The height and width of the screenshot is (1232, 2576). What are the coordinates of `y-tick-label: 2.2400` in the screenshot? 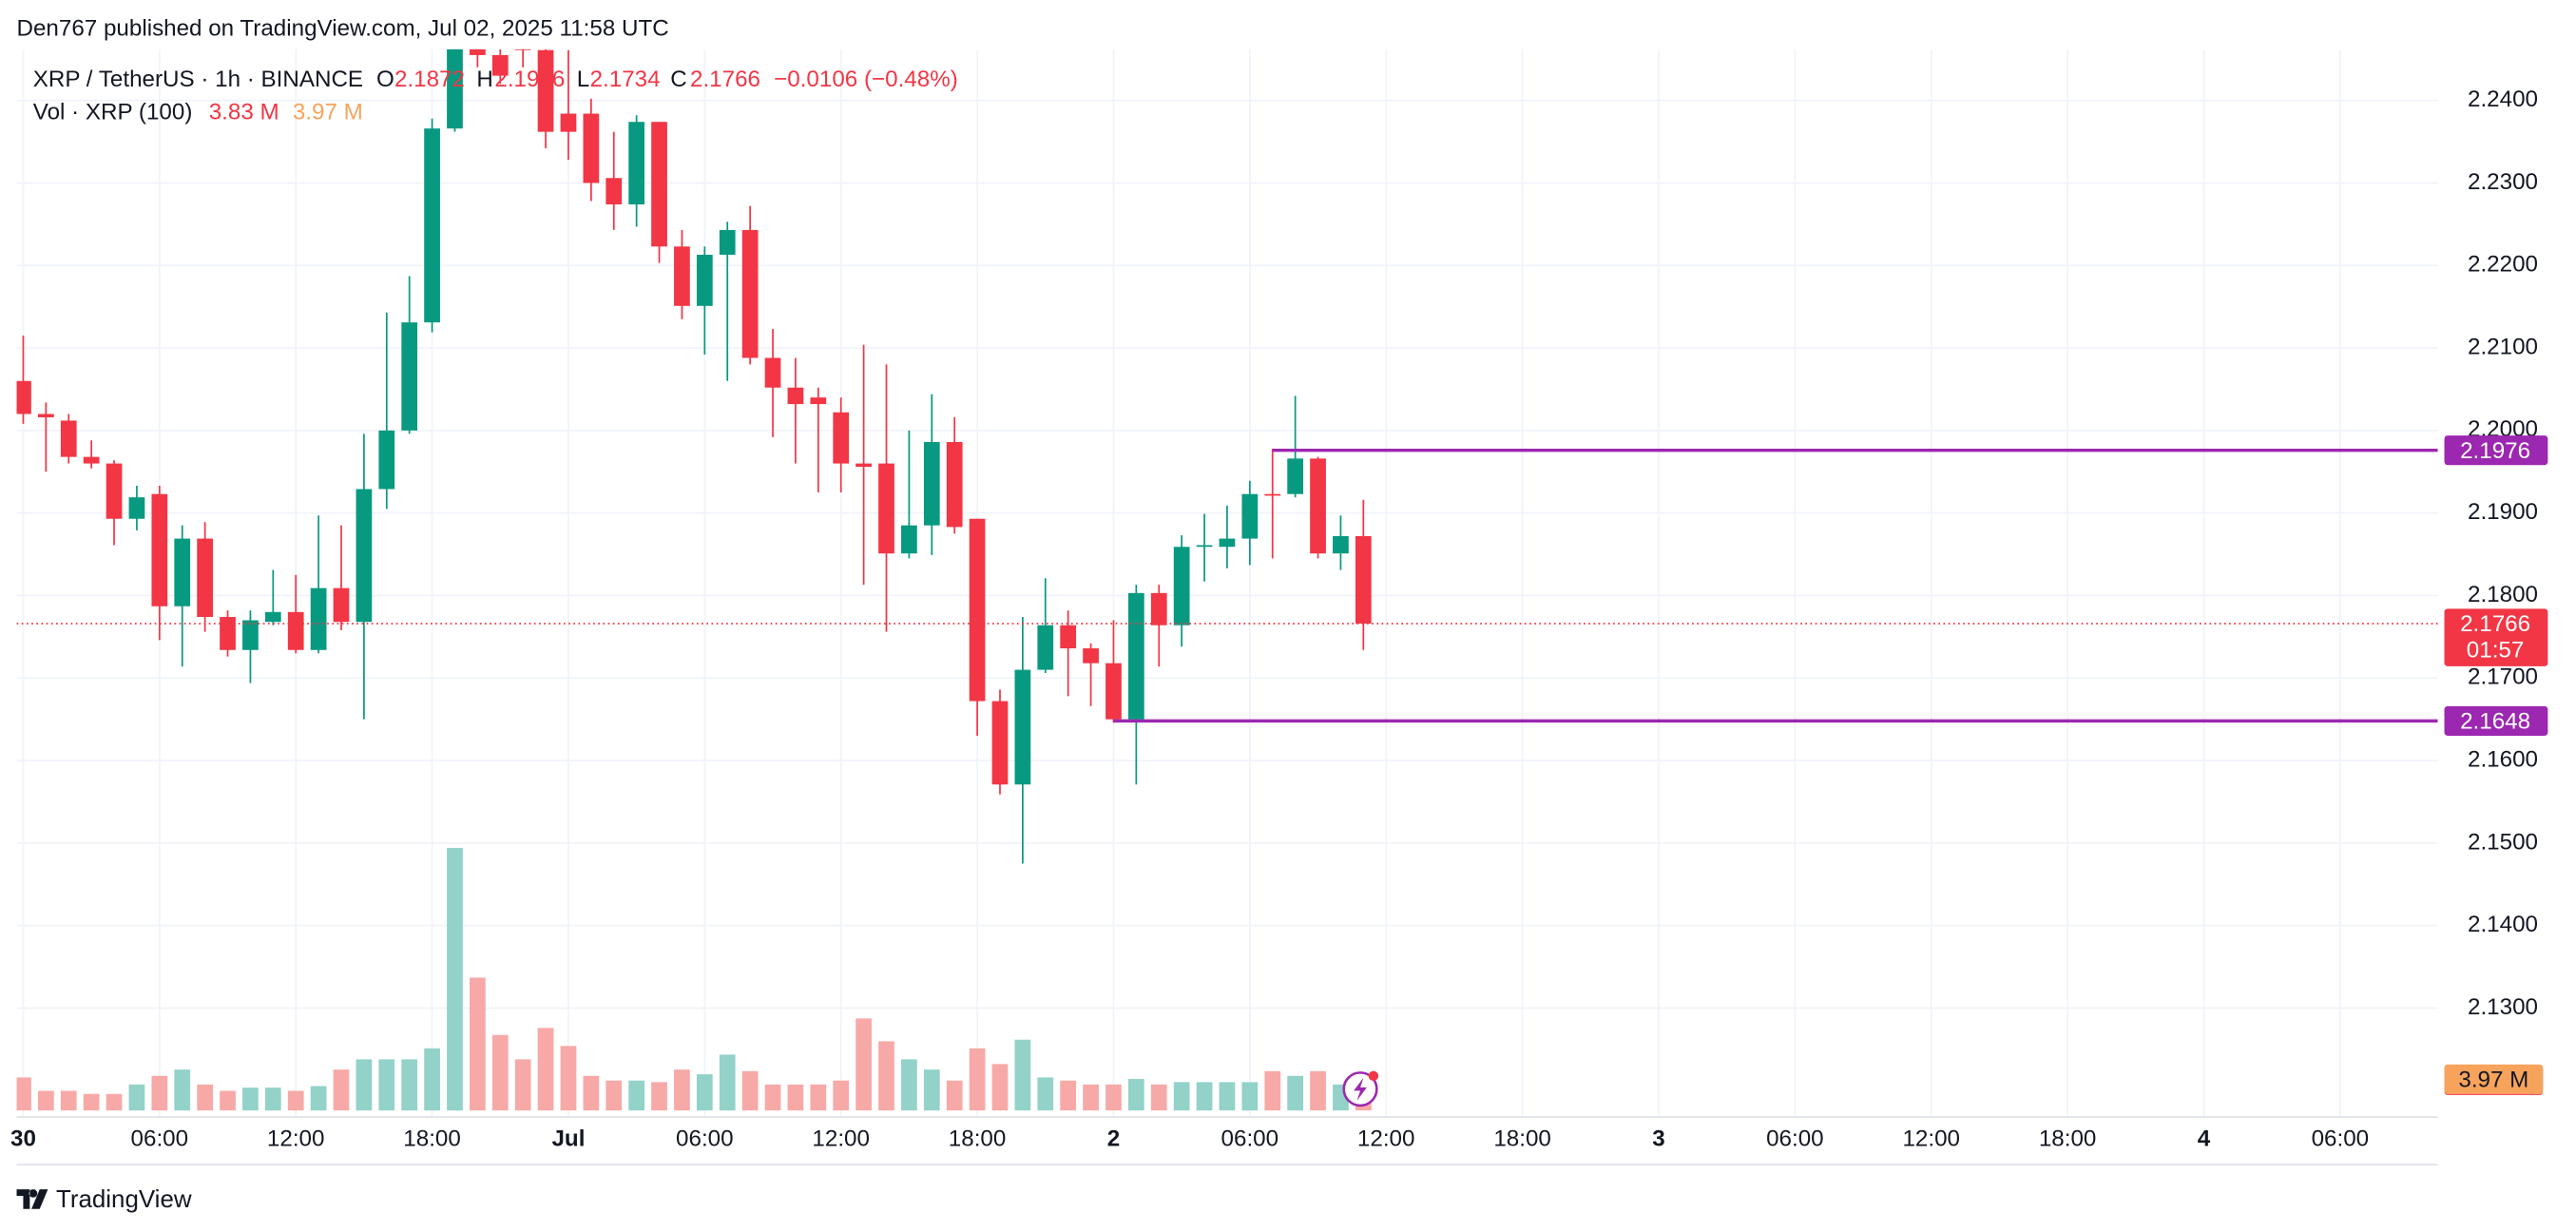 It's located at (2503, 99).